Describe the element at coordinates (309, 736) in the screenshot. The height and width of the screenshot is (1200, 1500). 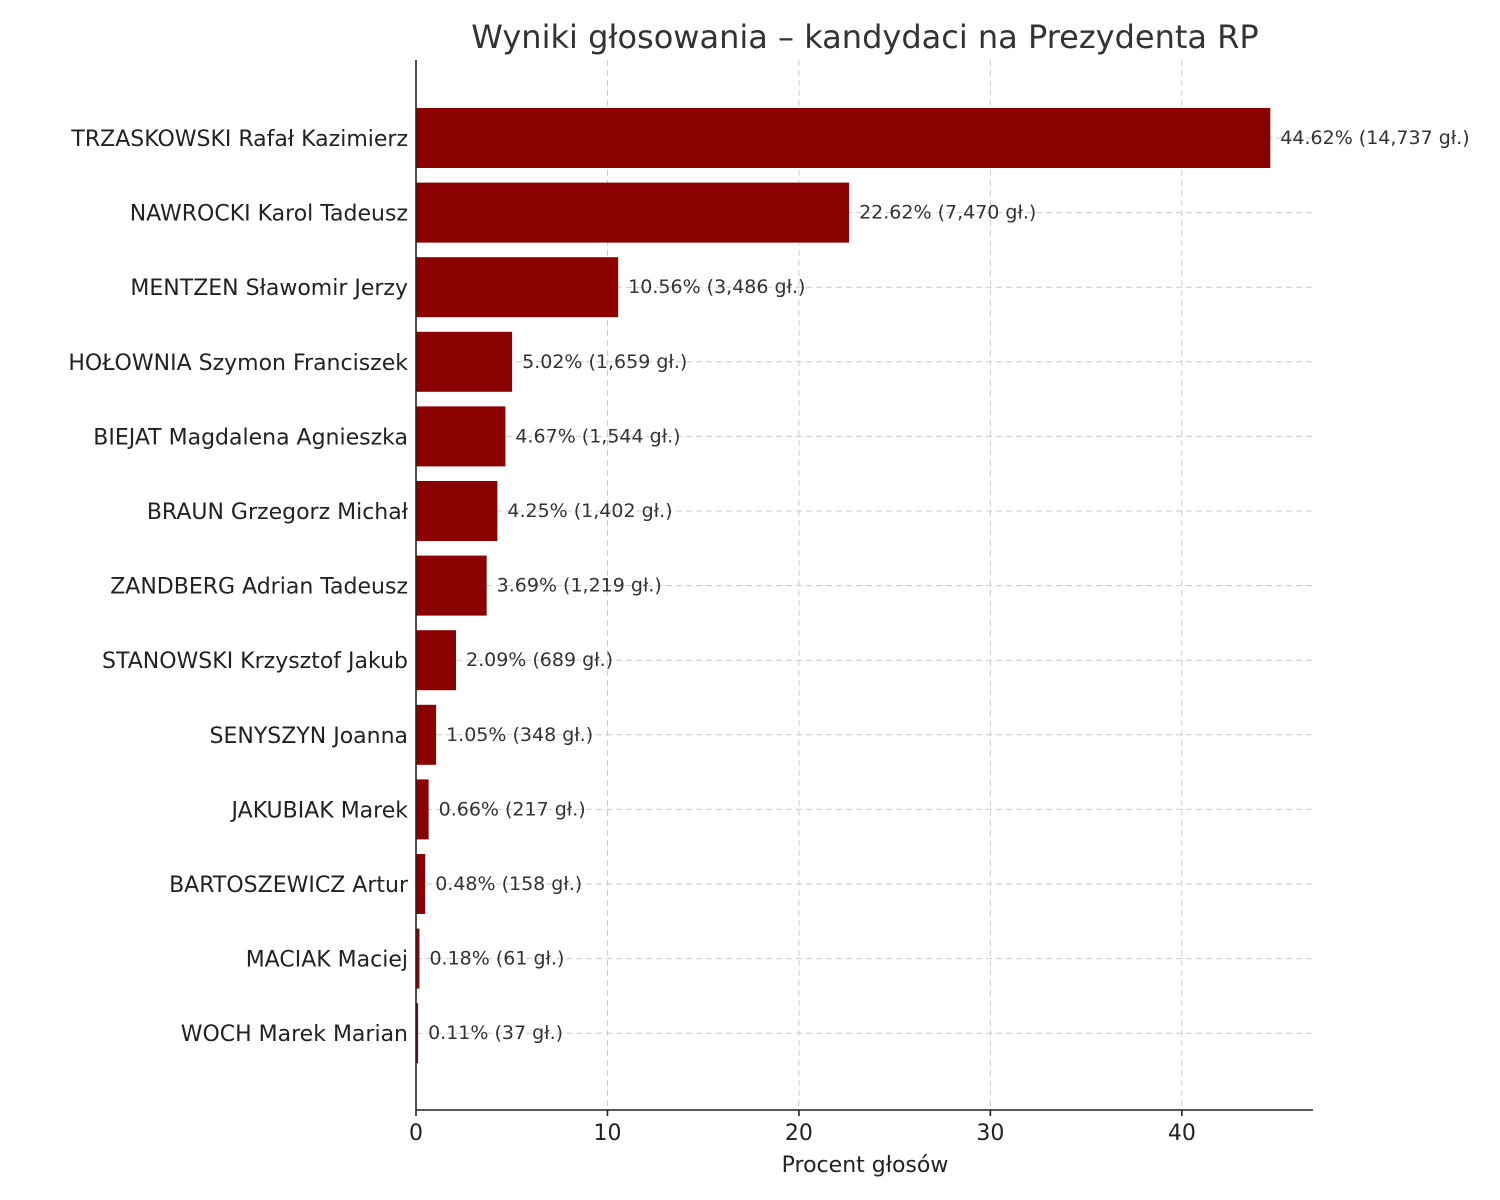
I see `category-label: SENYSZYN Joanna` at that location.